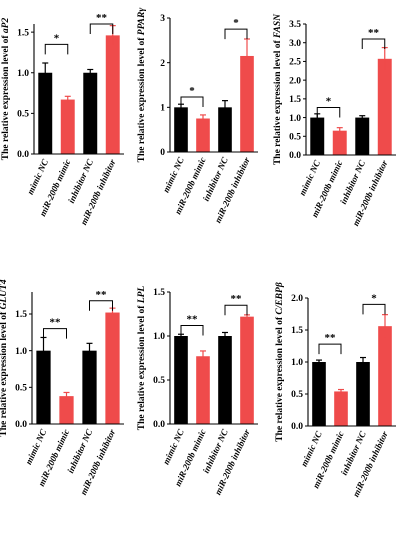 Image resolution: width=419 pixels, height=550 pixels. Describe the element at coordinates (162, 19) in the screenshot. I see `y-tick-label: 3` at that location.